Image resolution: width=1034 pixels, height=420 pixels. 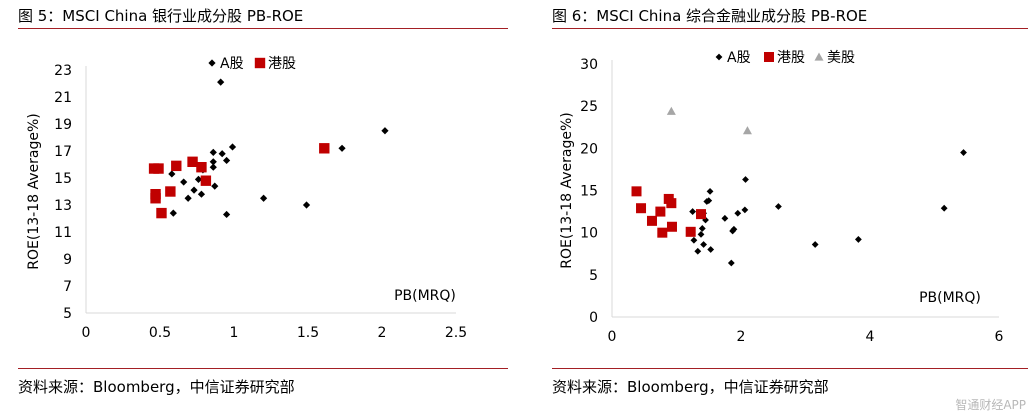 What do you see at coordinates (161, 16) in the screenshot?
I see `chart-title: 图 5：MSCI China 银行业成分股 PB-ROE` at bounding box center [161, 16].